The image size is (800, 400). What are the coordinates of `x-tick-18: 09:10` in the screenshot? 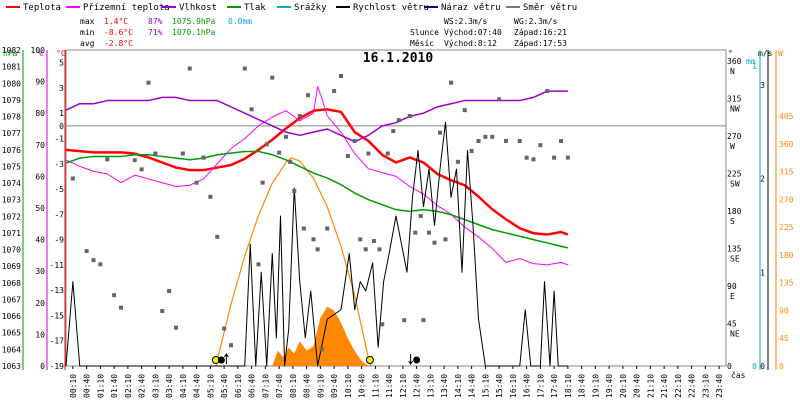 It's located at (320, 386).